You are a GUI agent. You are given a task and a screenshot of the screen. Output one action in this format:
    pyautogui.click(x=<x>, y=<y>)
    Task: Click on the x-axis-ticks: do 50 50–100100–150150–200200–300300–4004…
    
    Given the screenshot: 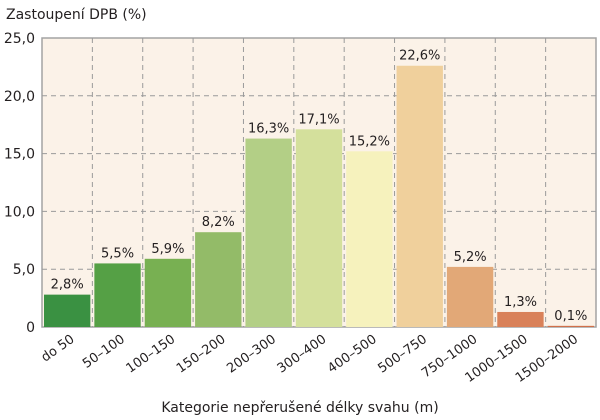 What is the action you would take?
    pyautogui.click(x=310, y=359)
    